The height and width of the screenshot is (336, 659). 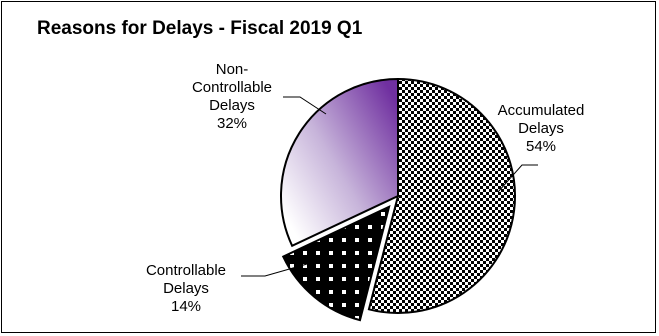 I want to click on pie-slice-controllable-delays, so click(x=336, y=263).